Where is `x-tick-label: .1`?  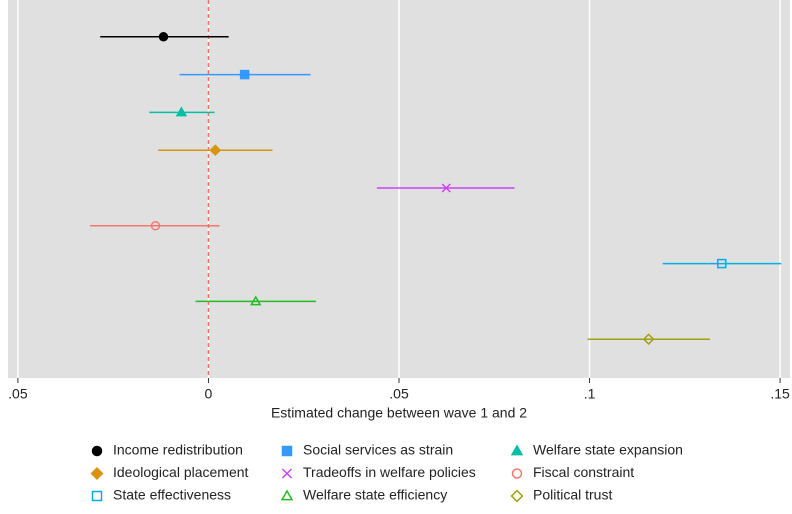
x-tick-label: .1 is located at coordinates (590, 394).